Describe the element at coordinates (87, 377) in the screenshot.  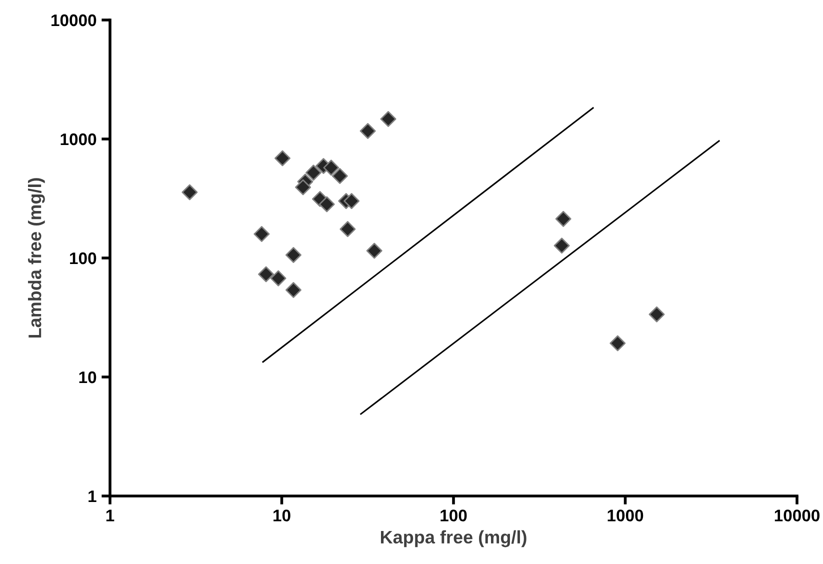
I see `y-tick-label: 10` at that location.